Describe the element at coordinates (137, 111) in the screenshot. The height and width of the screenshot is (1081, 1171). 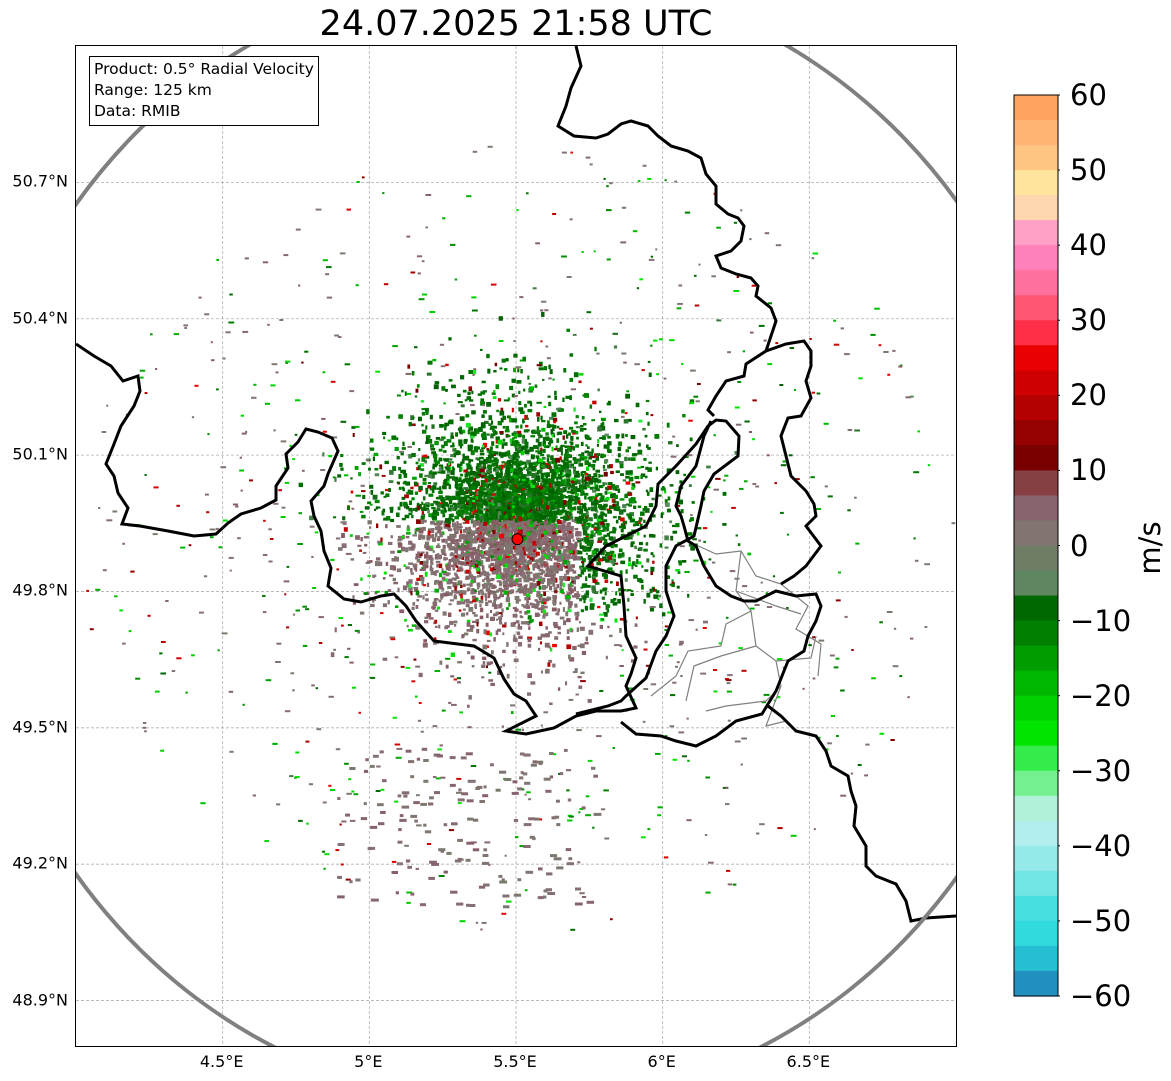
I see `data-source-line: Data: RMIB` at that location.